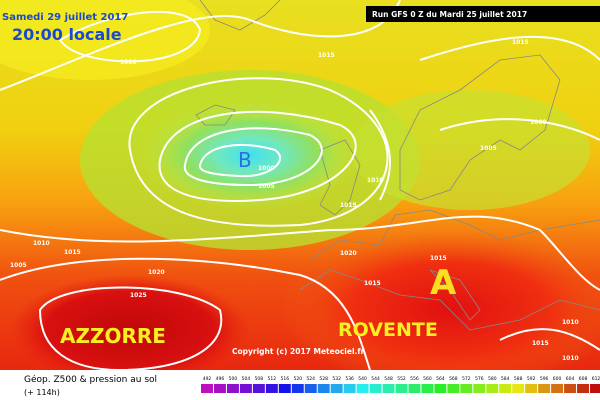 Image resolution: width=600 pixels, height=400 pixels. I want to click on scale-label: 492, so click(207, 379).